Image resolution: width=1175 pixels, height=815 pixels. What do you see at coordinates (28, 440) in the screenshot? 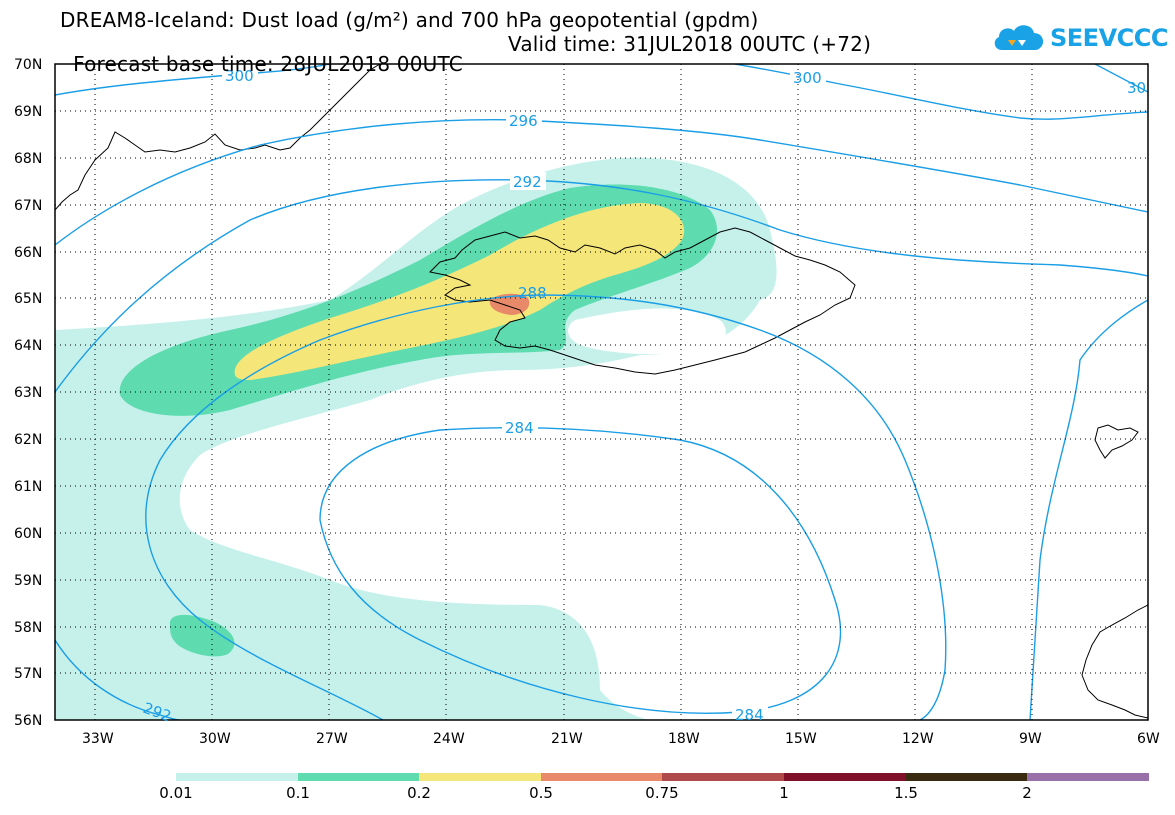
I see `lat-tick-label: 62N` at bounding box center [28, 440].